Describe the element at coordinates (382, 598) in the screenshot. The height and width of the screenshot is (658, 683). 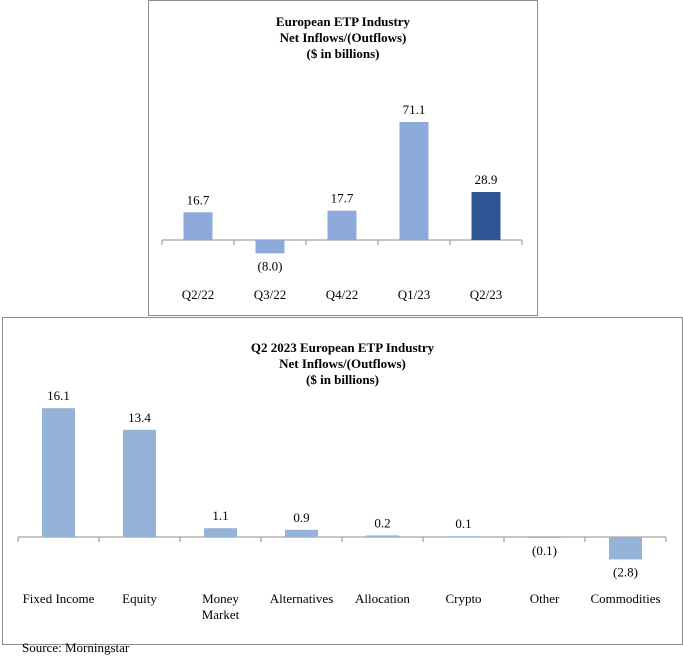
I see `x-tick-label: Allocation` at that location.